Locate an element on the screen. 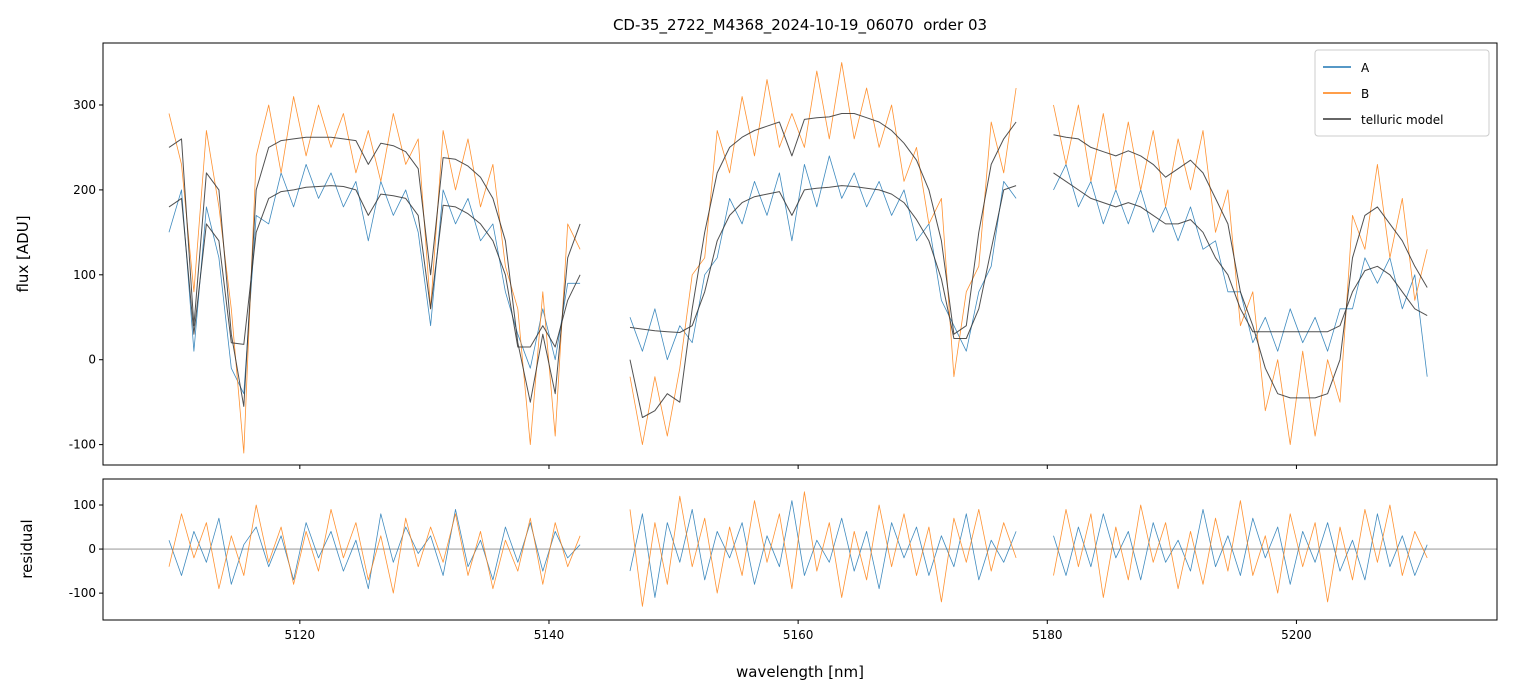 The image size is (1513, 700). x-tick-label: 5160 is located at coordinates (798, 635).